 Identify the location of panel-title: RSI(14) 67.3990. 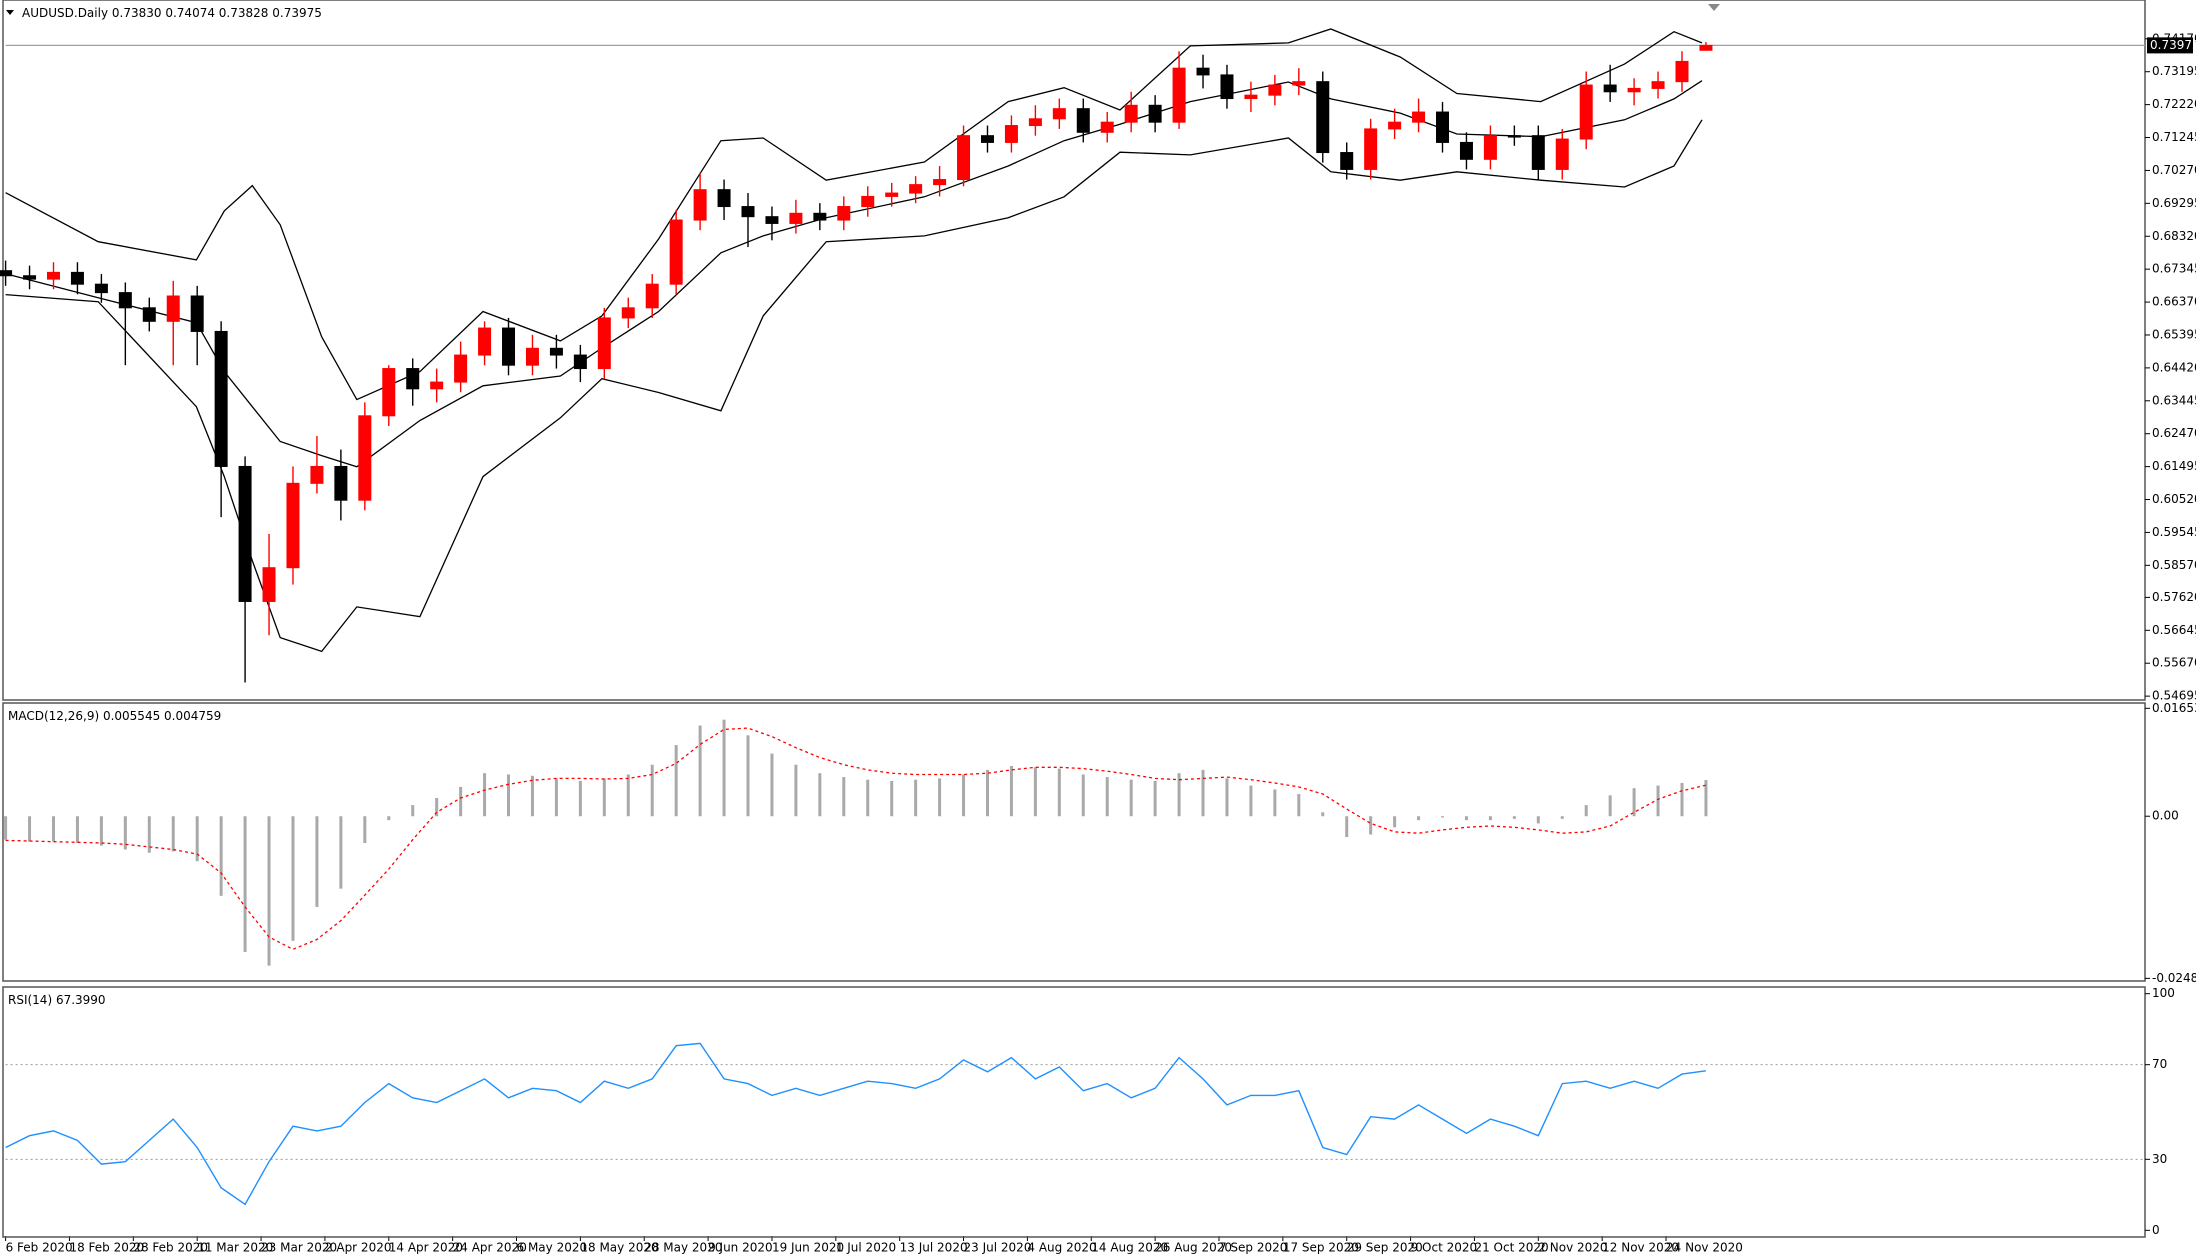
(57, 1000).